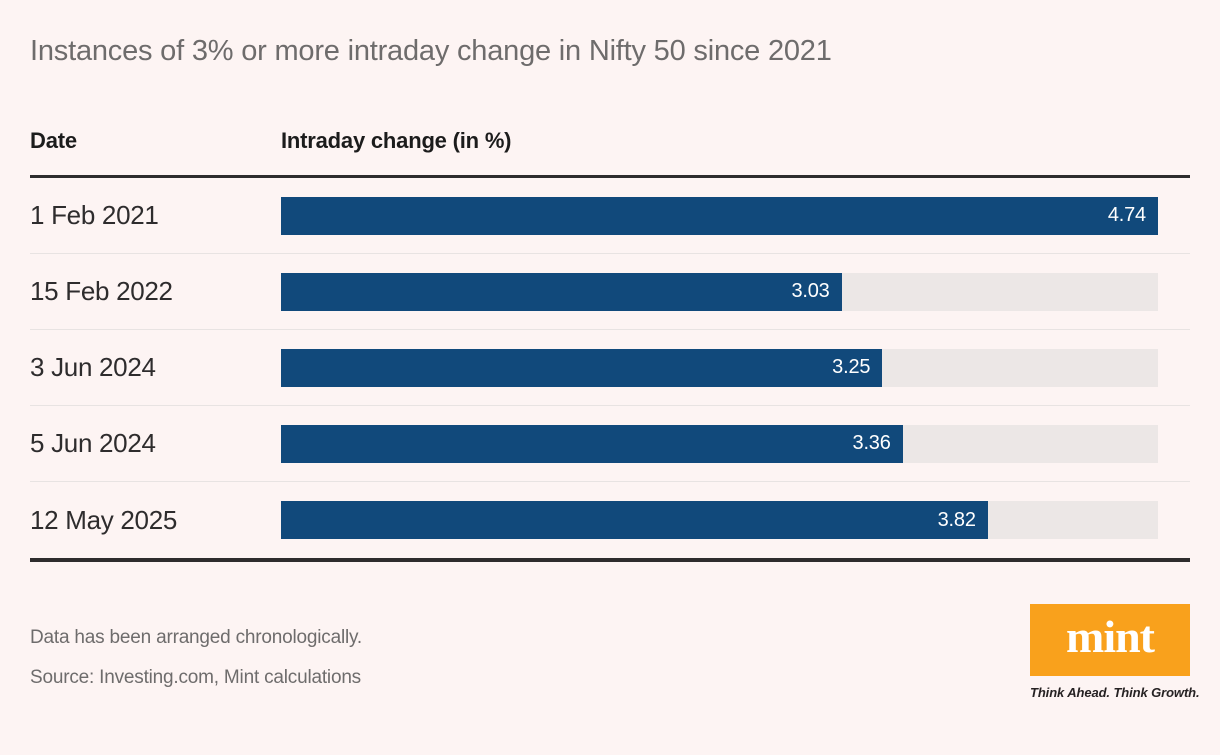  I want to click on bar-value-label: 3.25, so click(851, 367).